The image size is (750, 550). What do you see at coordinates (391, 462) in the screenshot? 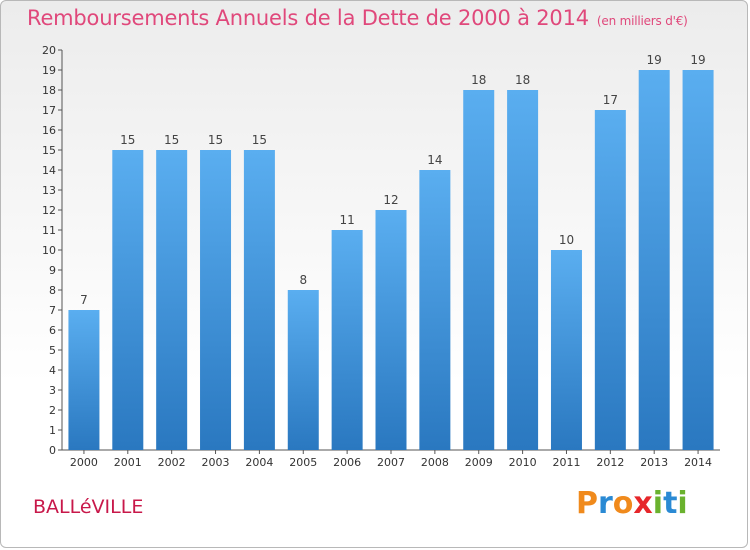
I see `x-tick-label-2007: 2007` at bounding box center [391, 462].